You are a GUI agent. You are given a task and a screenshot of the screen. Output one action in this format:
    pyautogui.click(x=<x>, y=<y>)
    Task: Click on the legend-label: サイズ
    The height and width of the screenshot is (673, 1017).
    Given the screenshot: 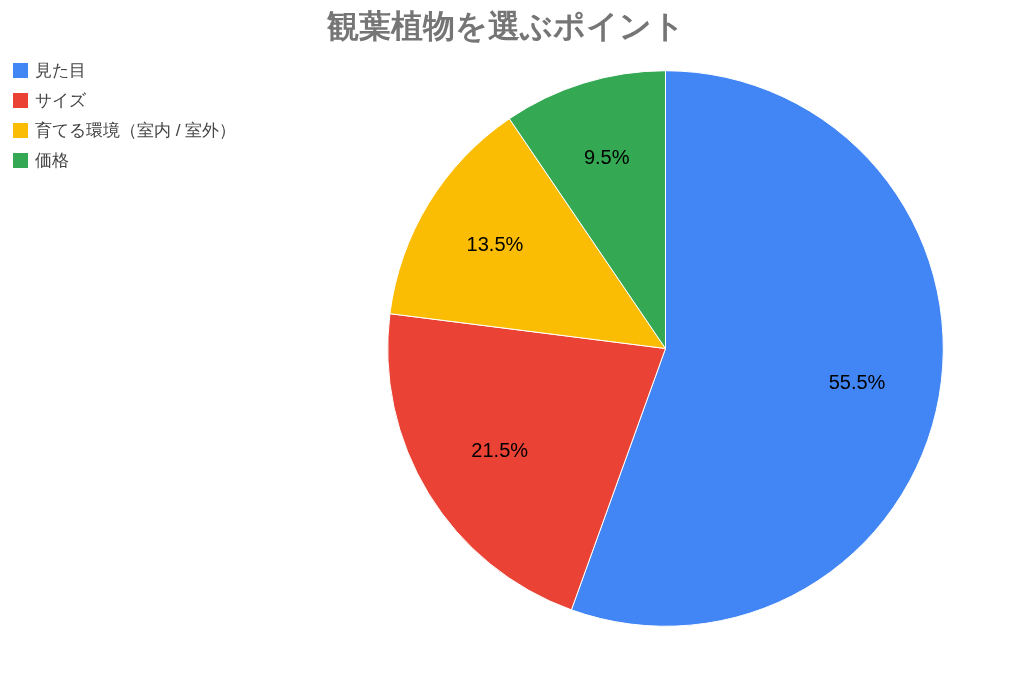 What is the action you would take?
    pyautogui.click(x=60, y=100)
    